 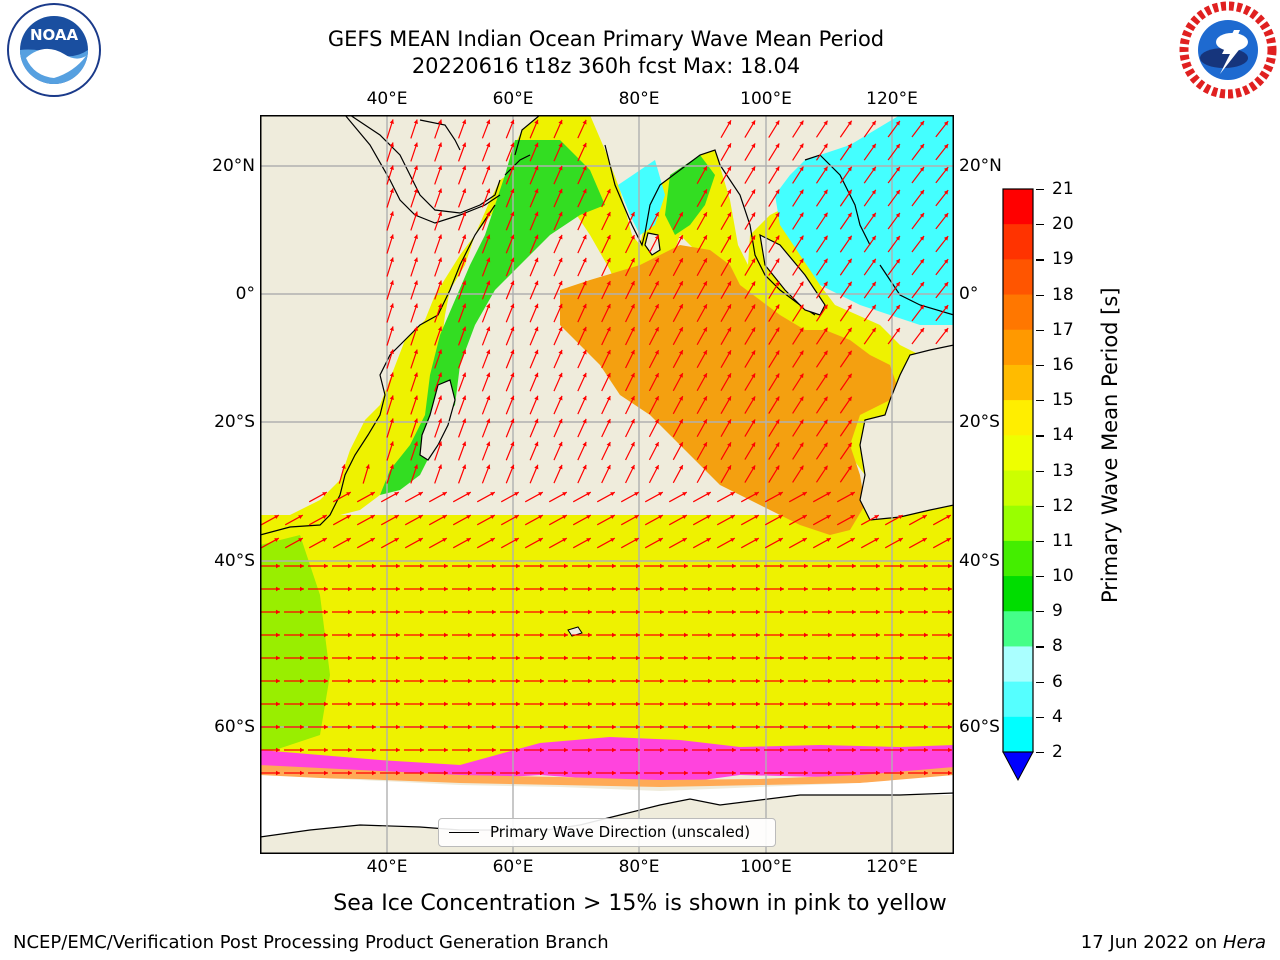 I want to click on coastline-india, so click(x=662, y=195).